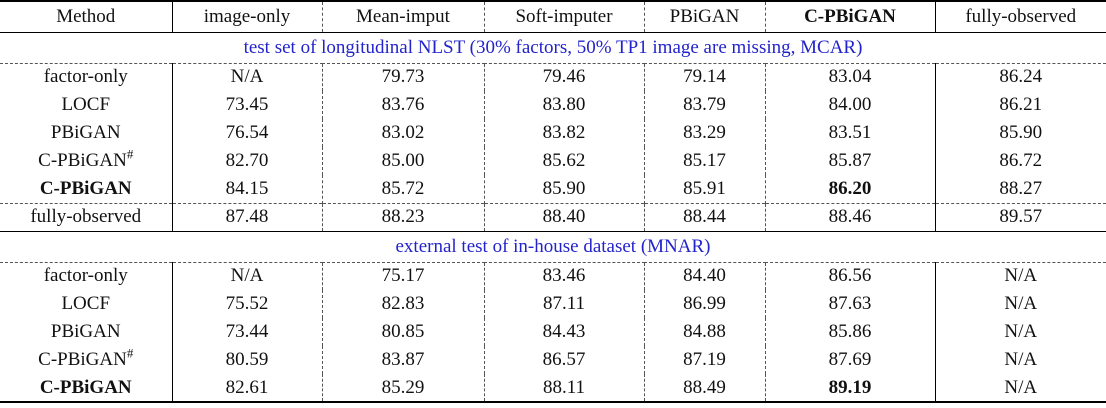 The image size is (1106, 408). I want to click on col-header-c-pbigan: C-PBiGAN, so click(849, 16).